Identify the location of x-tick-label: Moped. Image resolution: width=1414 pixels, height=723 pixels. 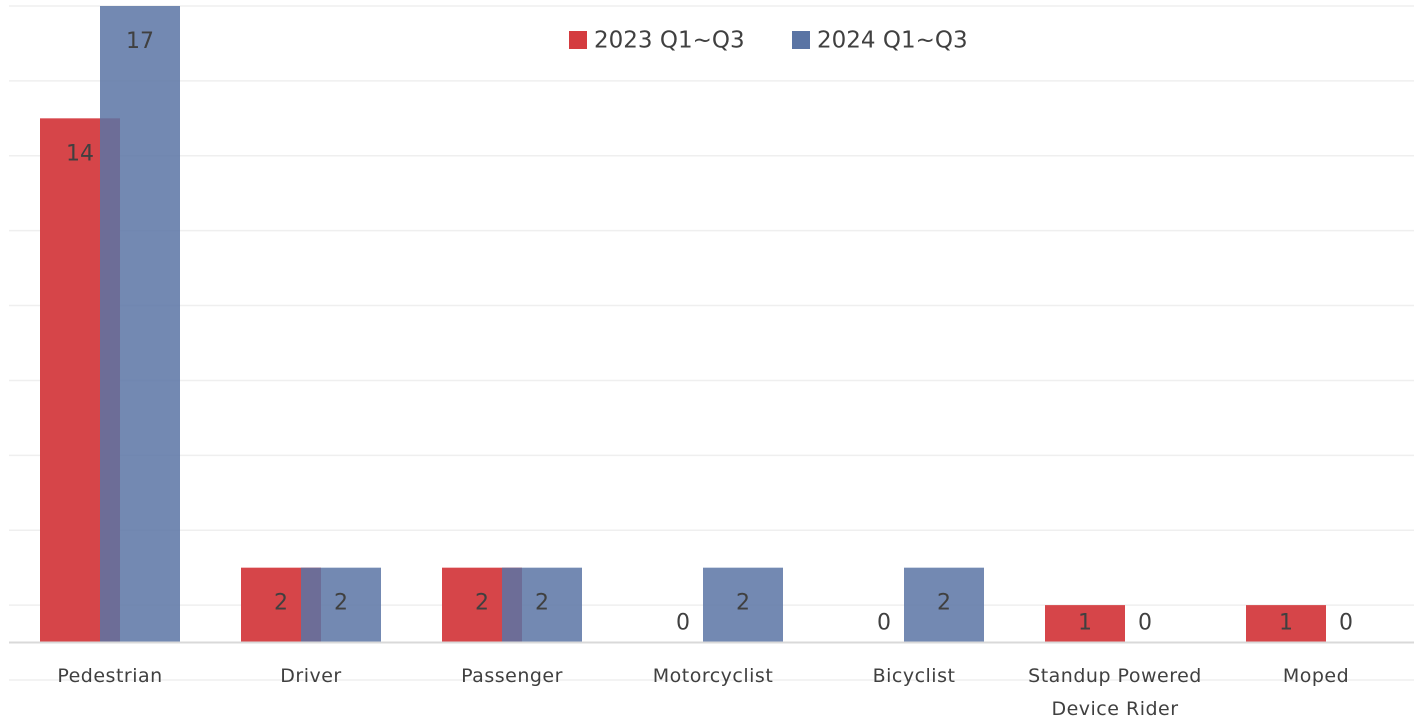
(1316, 676).